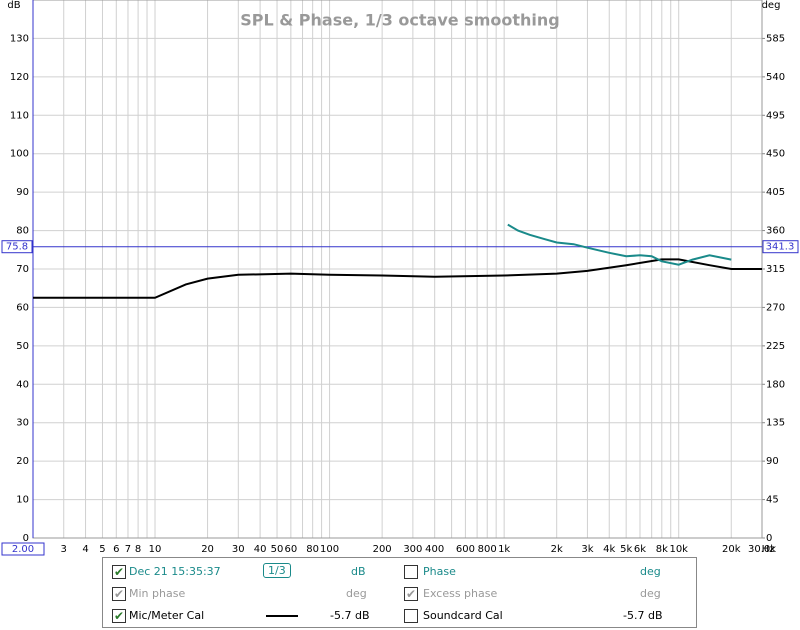  Describe the element at coordinates (358, 571) in the screenshot. I see `unit: dB` at that location.